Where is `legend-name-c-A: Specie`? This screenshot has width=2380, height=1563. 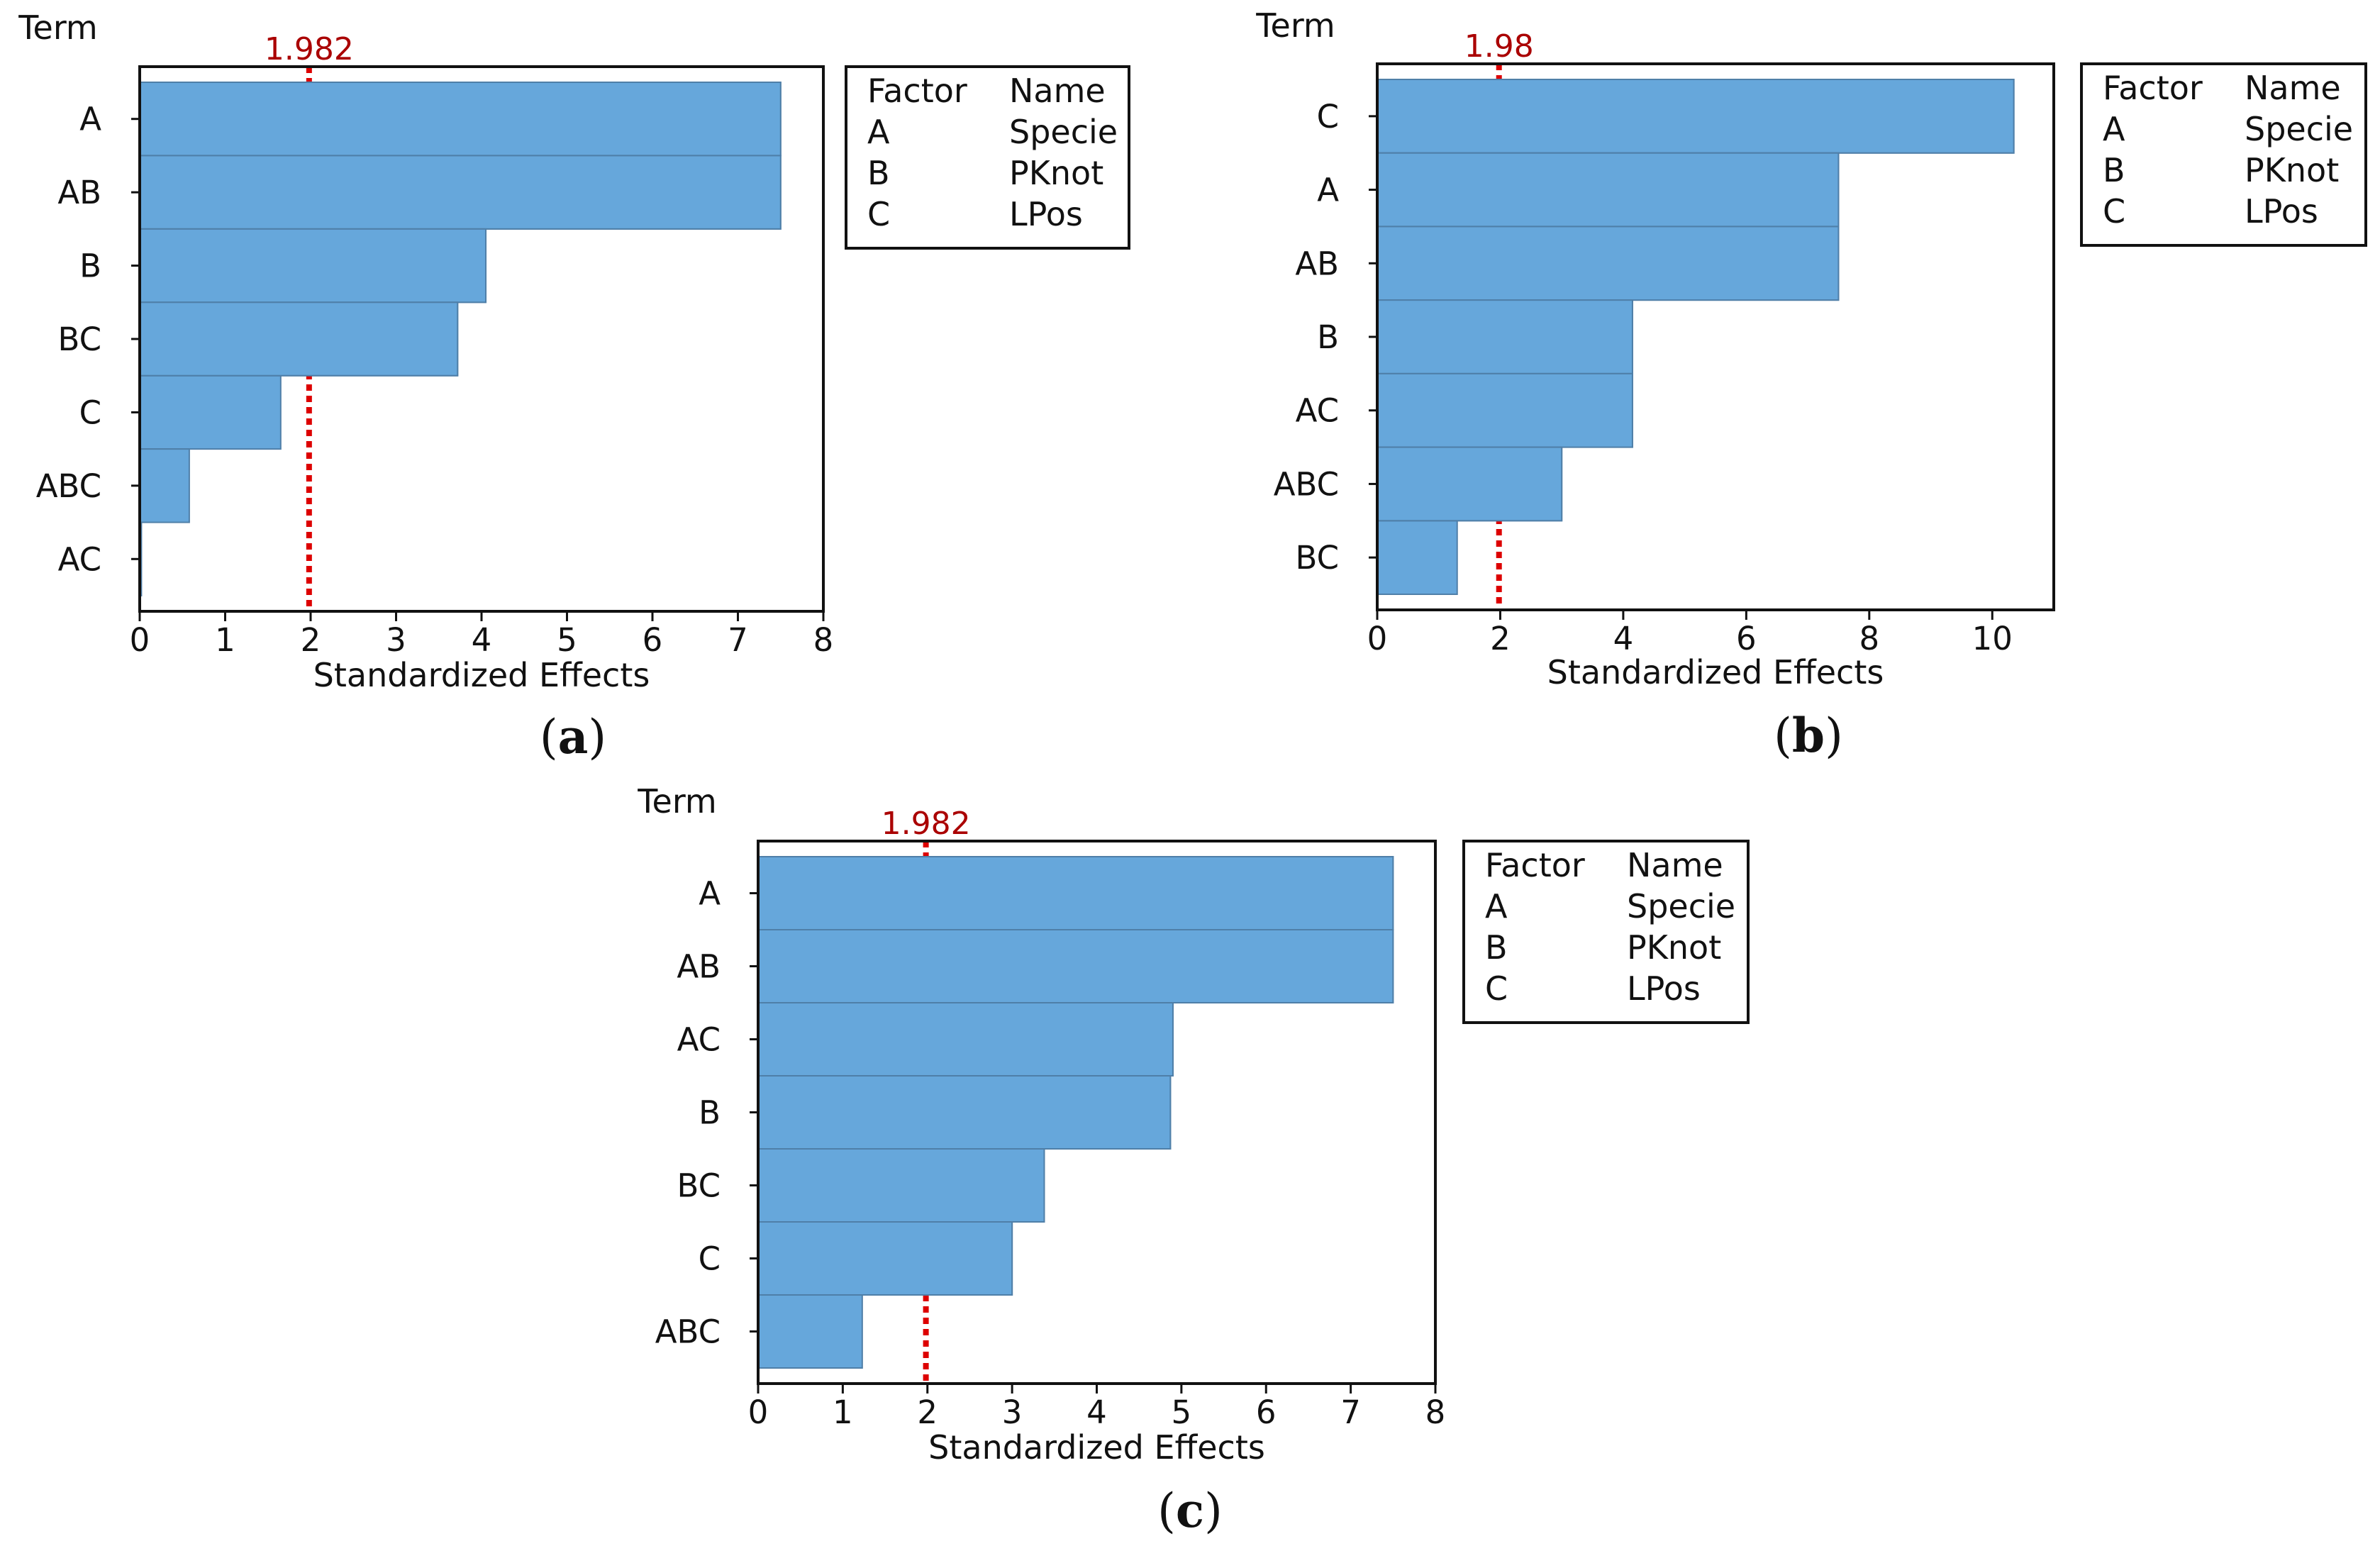
legend-name-c-A: Specie is located at coordinates (1681, 906).